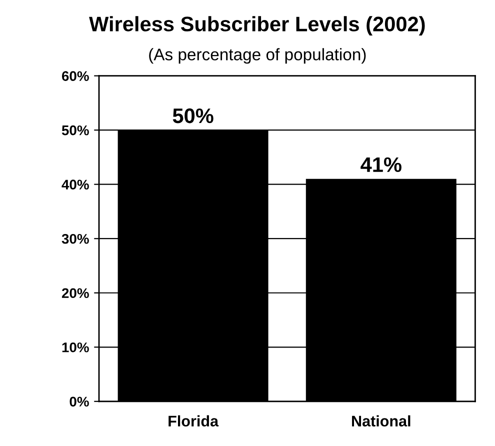 This screenshot has height=446, width=495. I want to click on chart-subtitle: (As percentage of population), so click(257, 56).